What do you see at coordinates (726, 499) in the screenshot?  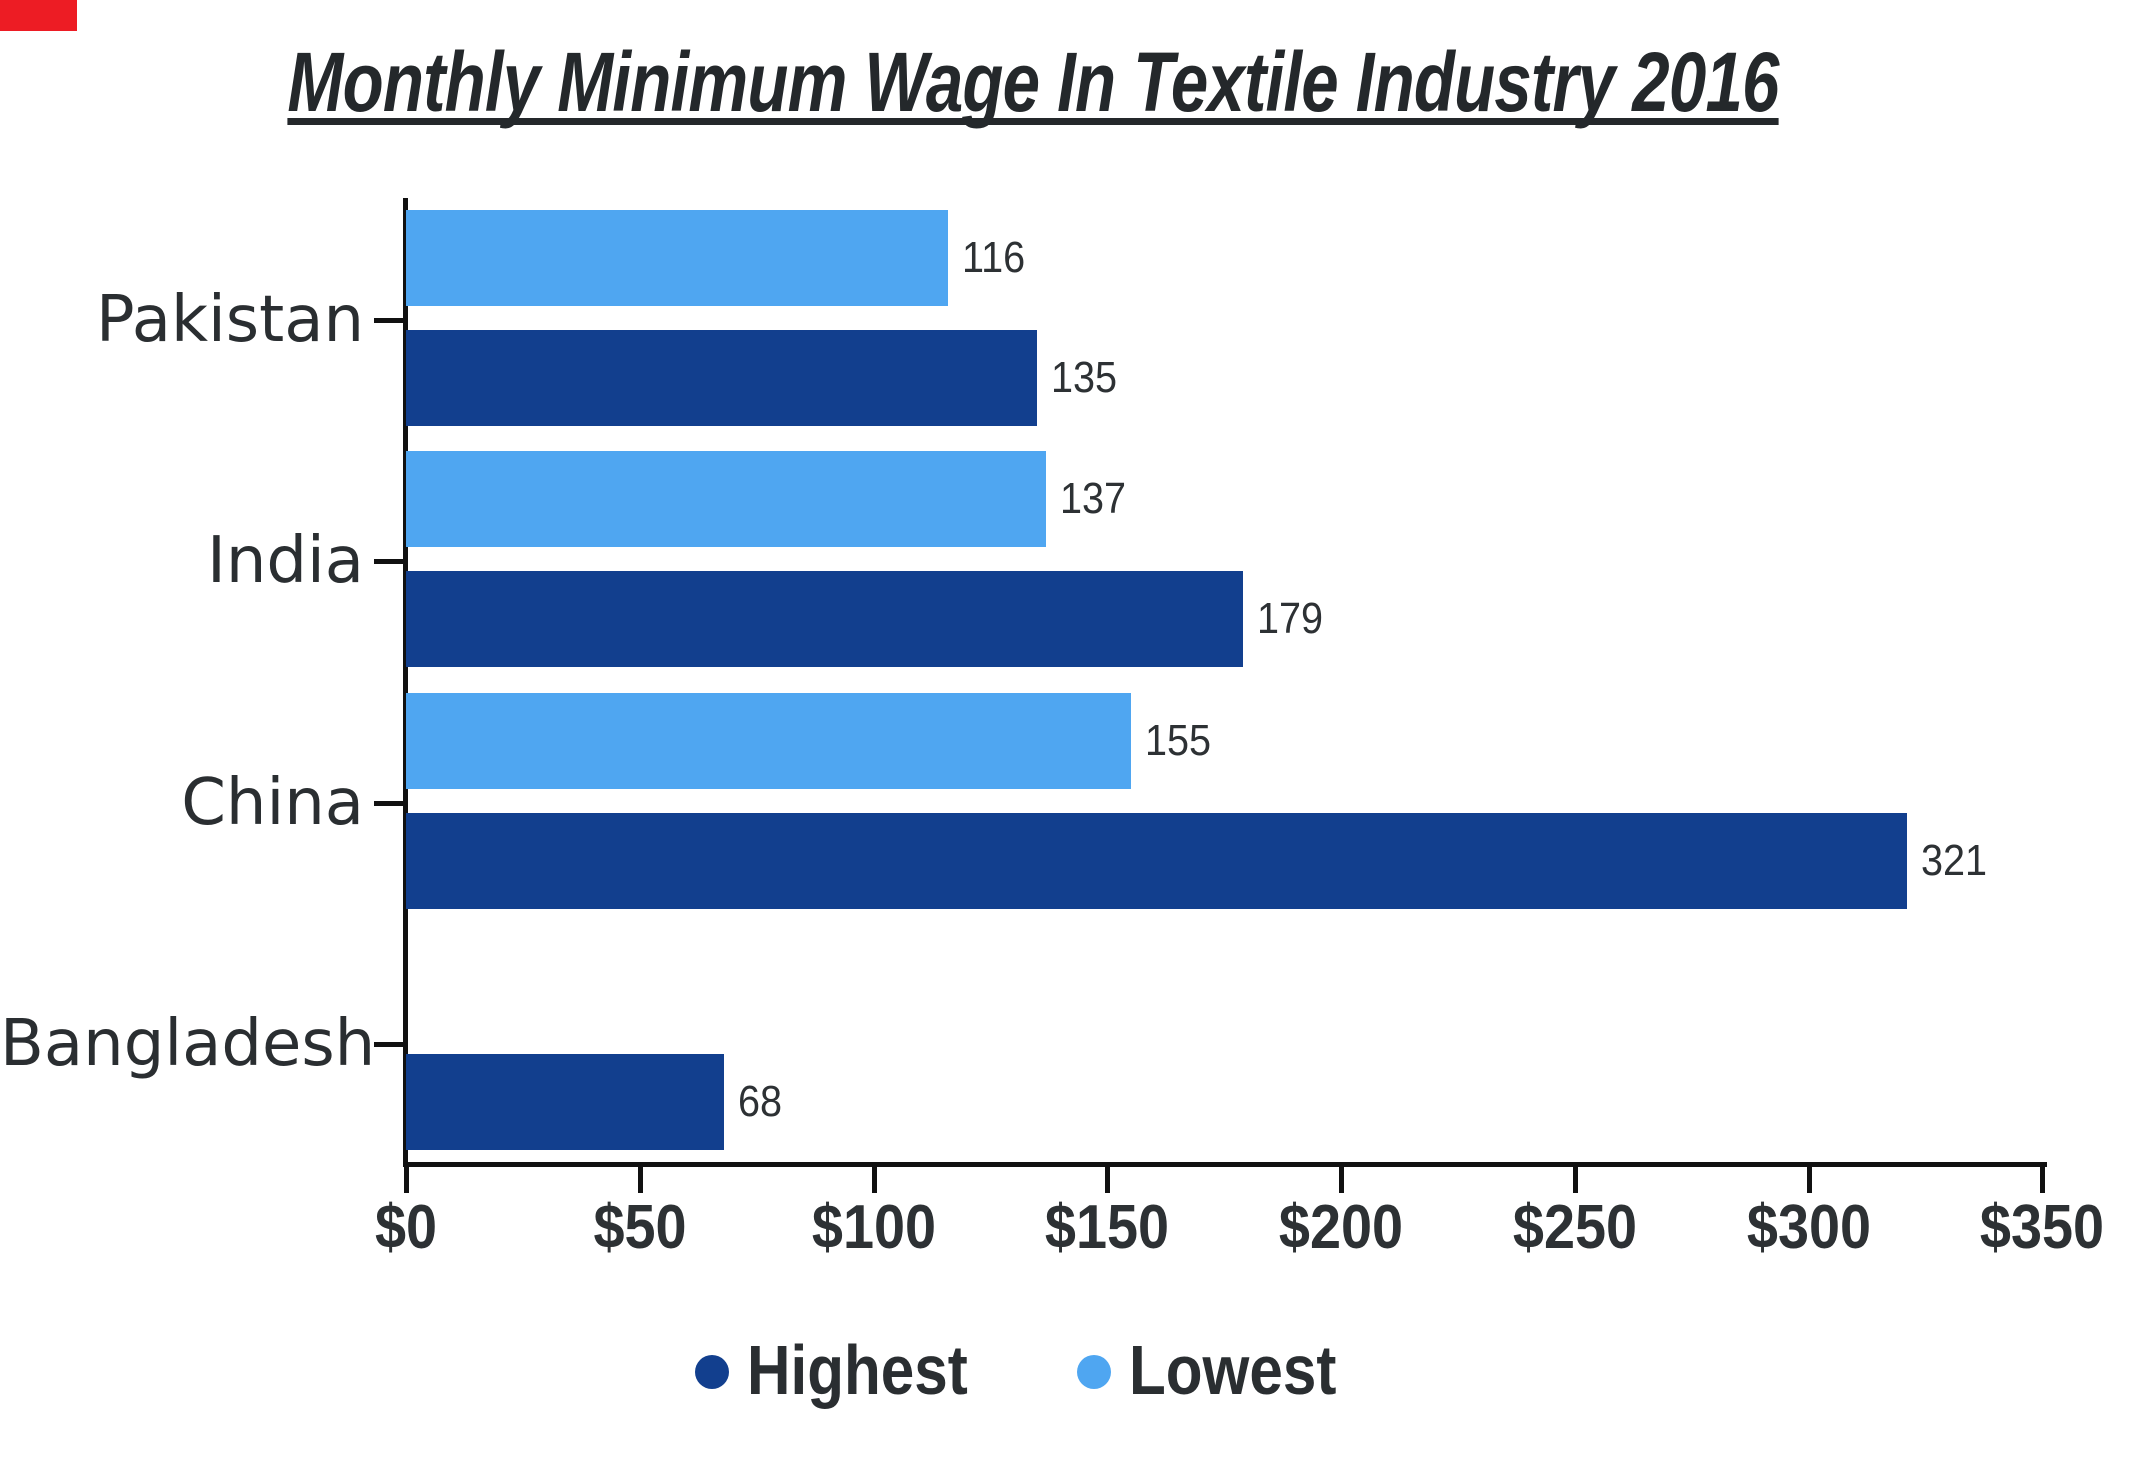 I see `lowest-bar-india` at bounding box center [726, 499].